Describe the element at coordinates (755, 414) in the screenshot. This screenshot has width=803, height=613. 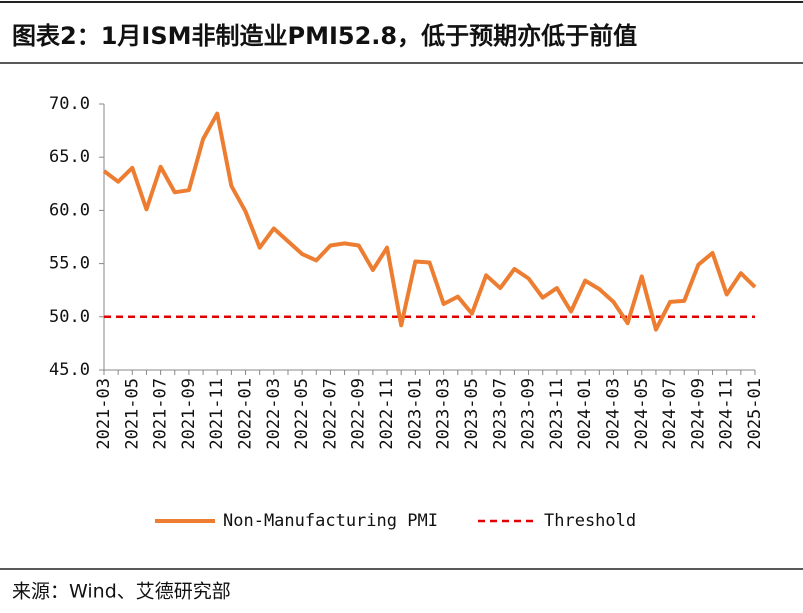
I see `x-tick-label: 2025-01` at that location.